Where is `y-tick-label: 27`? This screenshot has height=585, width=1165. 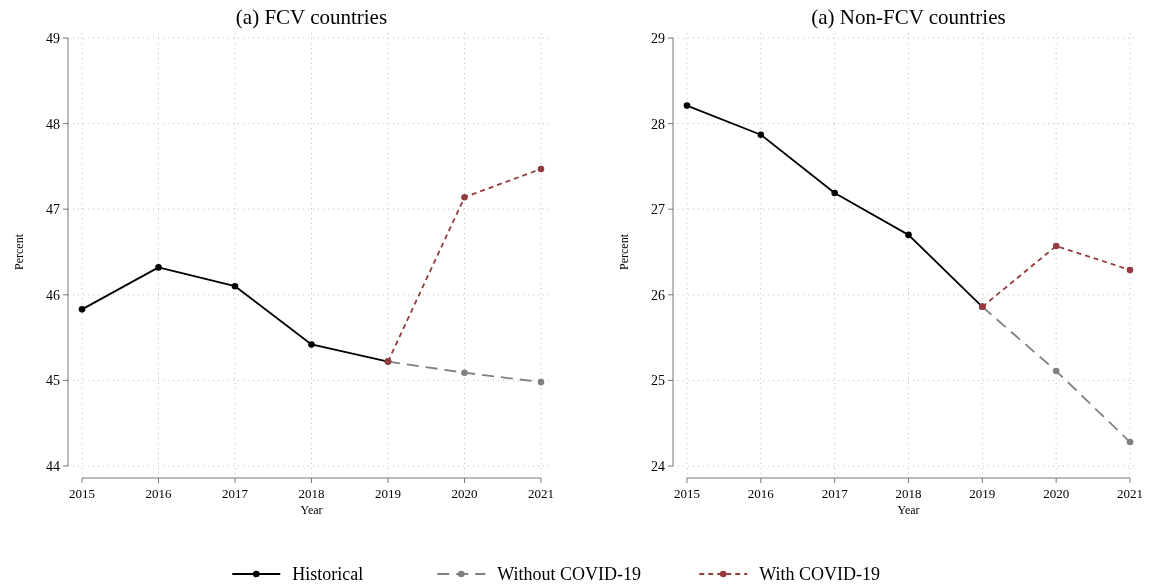 y-tick-label: 27 is located at coordinates (658, 210).